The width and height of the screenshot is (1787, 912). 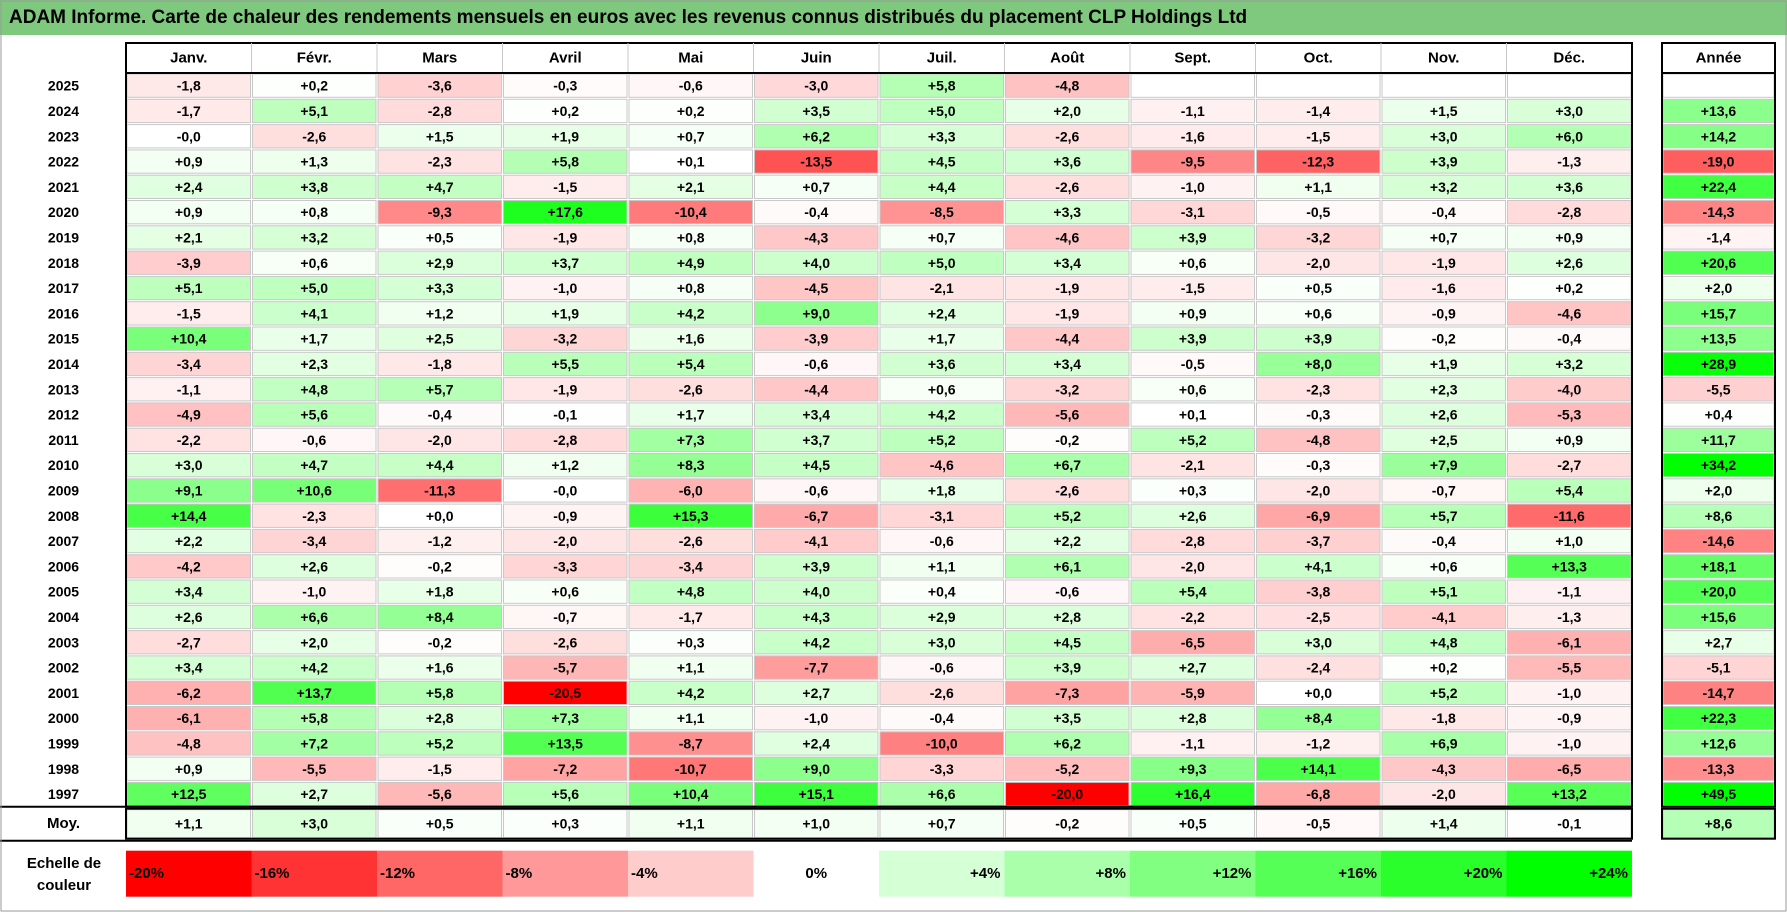 I want to click on cell-value: -3,7, so click(x=1318, y=541).